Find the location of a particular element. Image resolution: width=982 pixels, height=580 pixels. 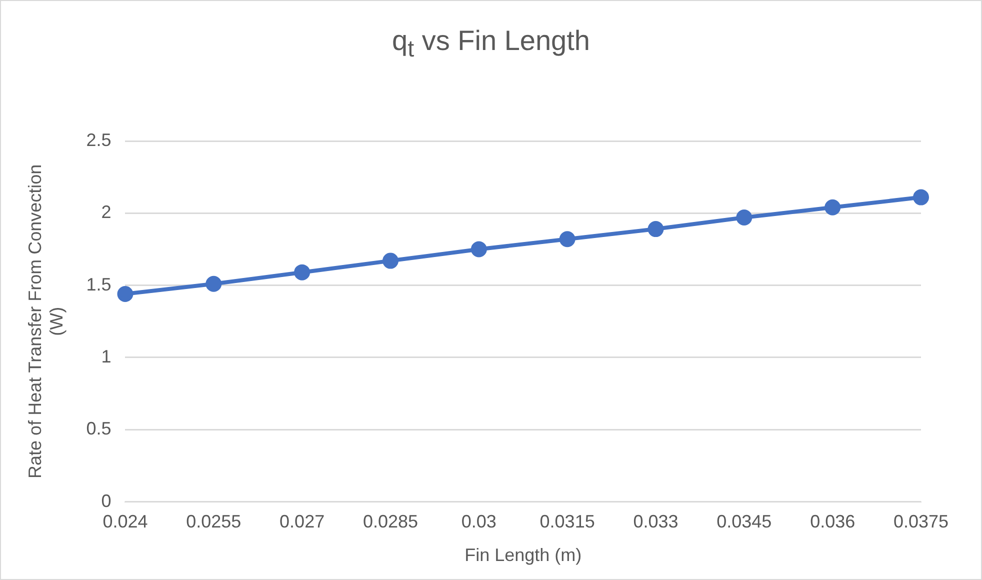

chart-title: q$_{t}$ vs Fin Length is located at coordinates (491, 44).